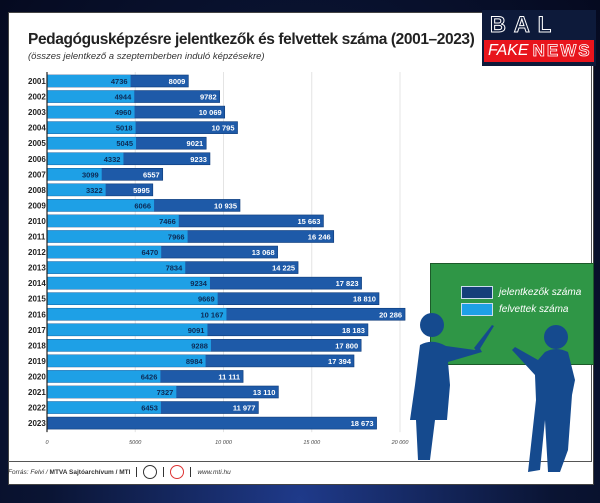  I want to click on data-label-felvettek: 7834, so click(175, 268).